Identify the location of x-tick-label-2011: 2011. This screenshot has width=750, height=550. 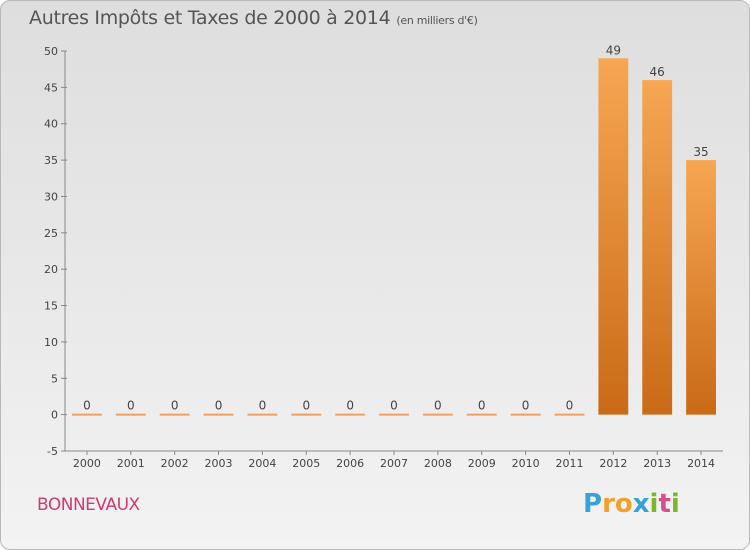
(569, 463).